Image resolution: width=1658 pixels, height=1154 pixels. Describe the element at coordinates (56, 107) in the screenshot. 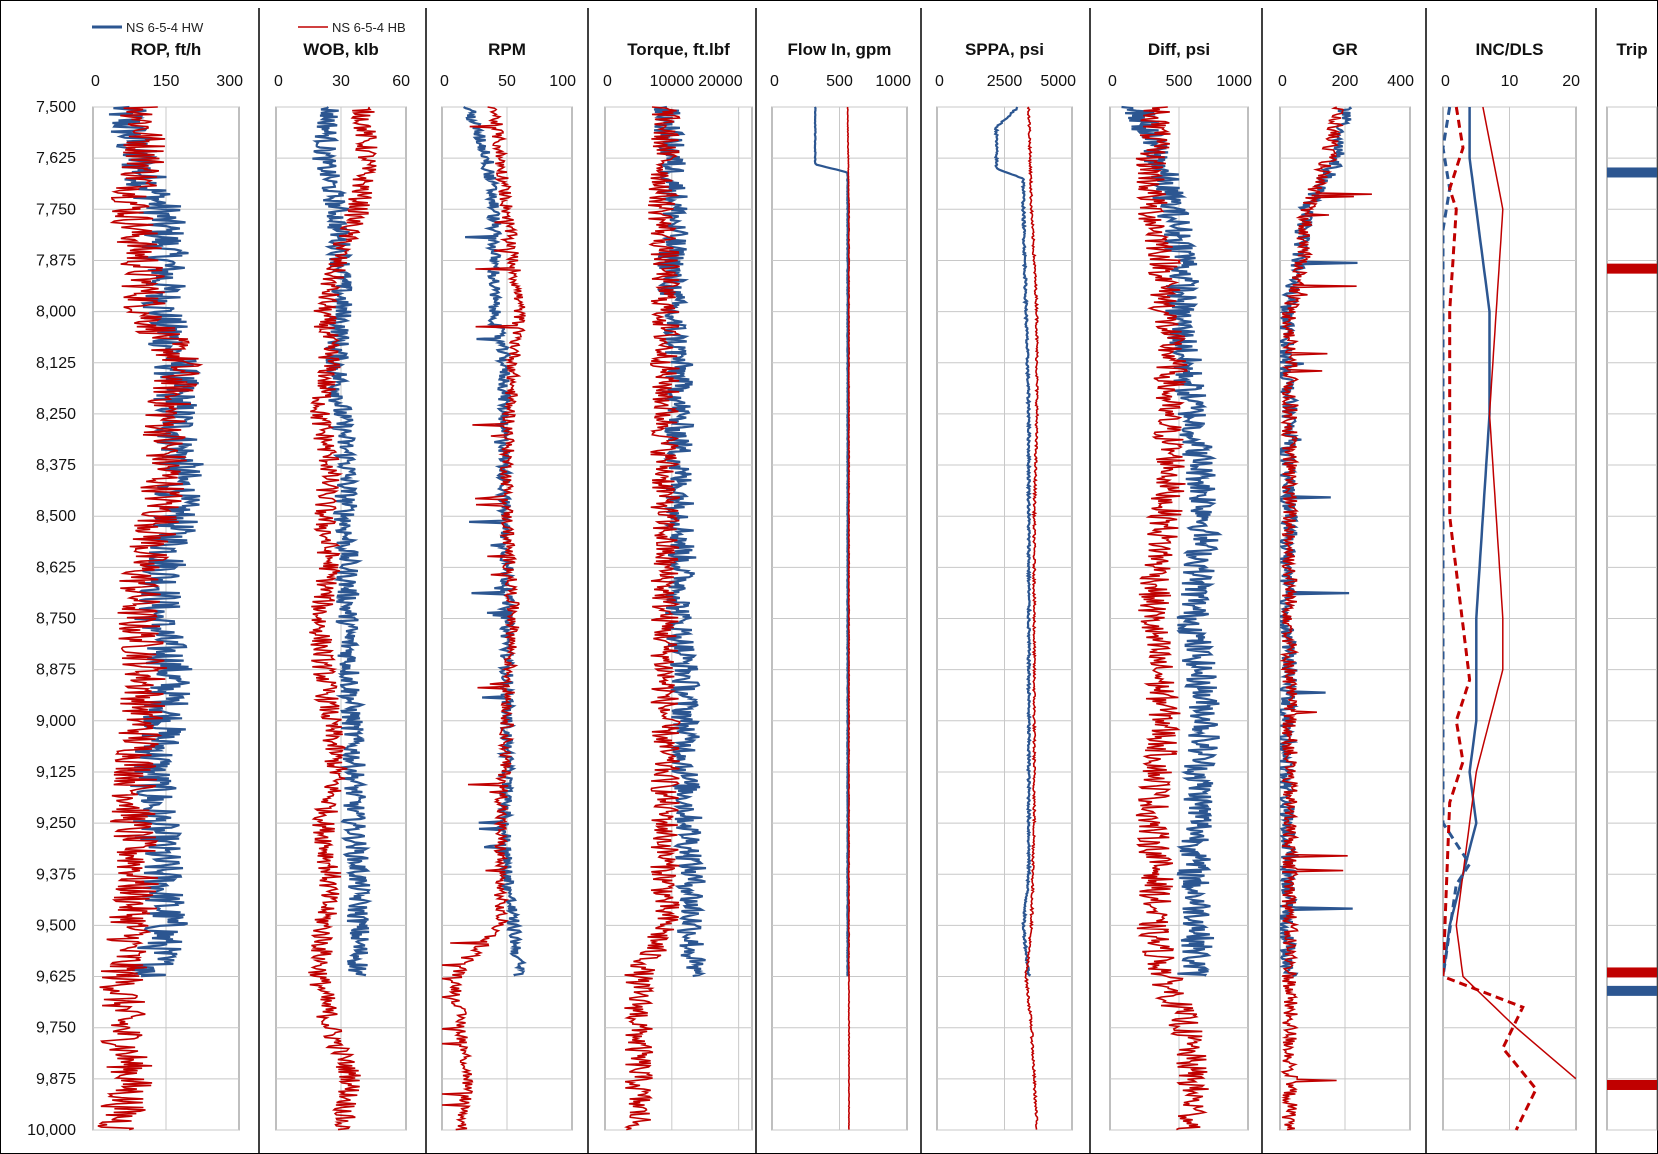

I see `depth-tick-label: 7,500` at that location.